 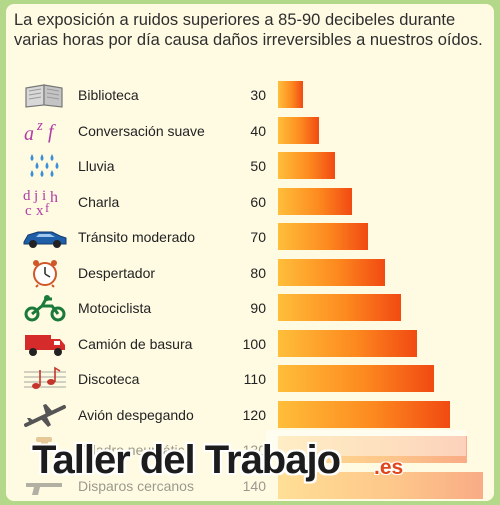 What do you see at coordinates (141, 130) in the screenshot?
I see `category-label: Conversación suave` at bounding box center [141, 130].